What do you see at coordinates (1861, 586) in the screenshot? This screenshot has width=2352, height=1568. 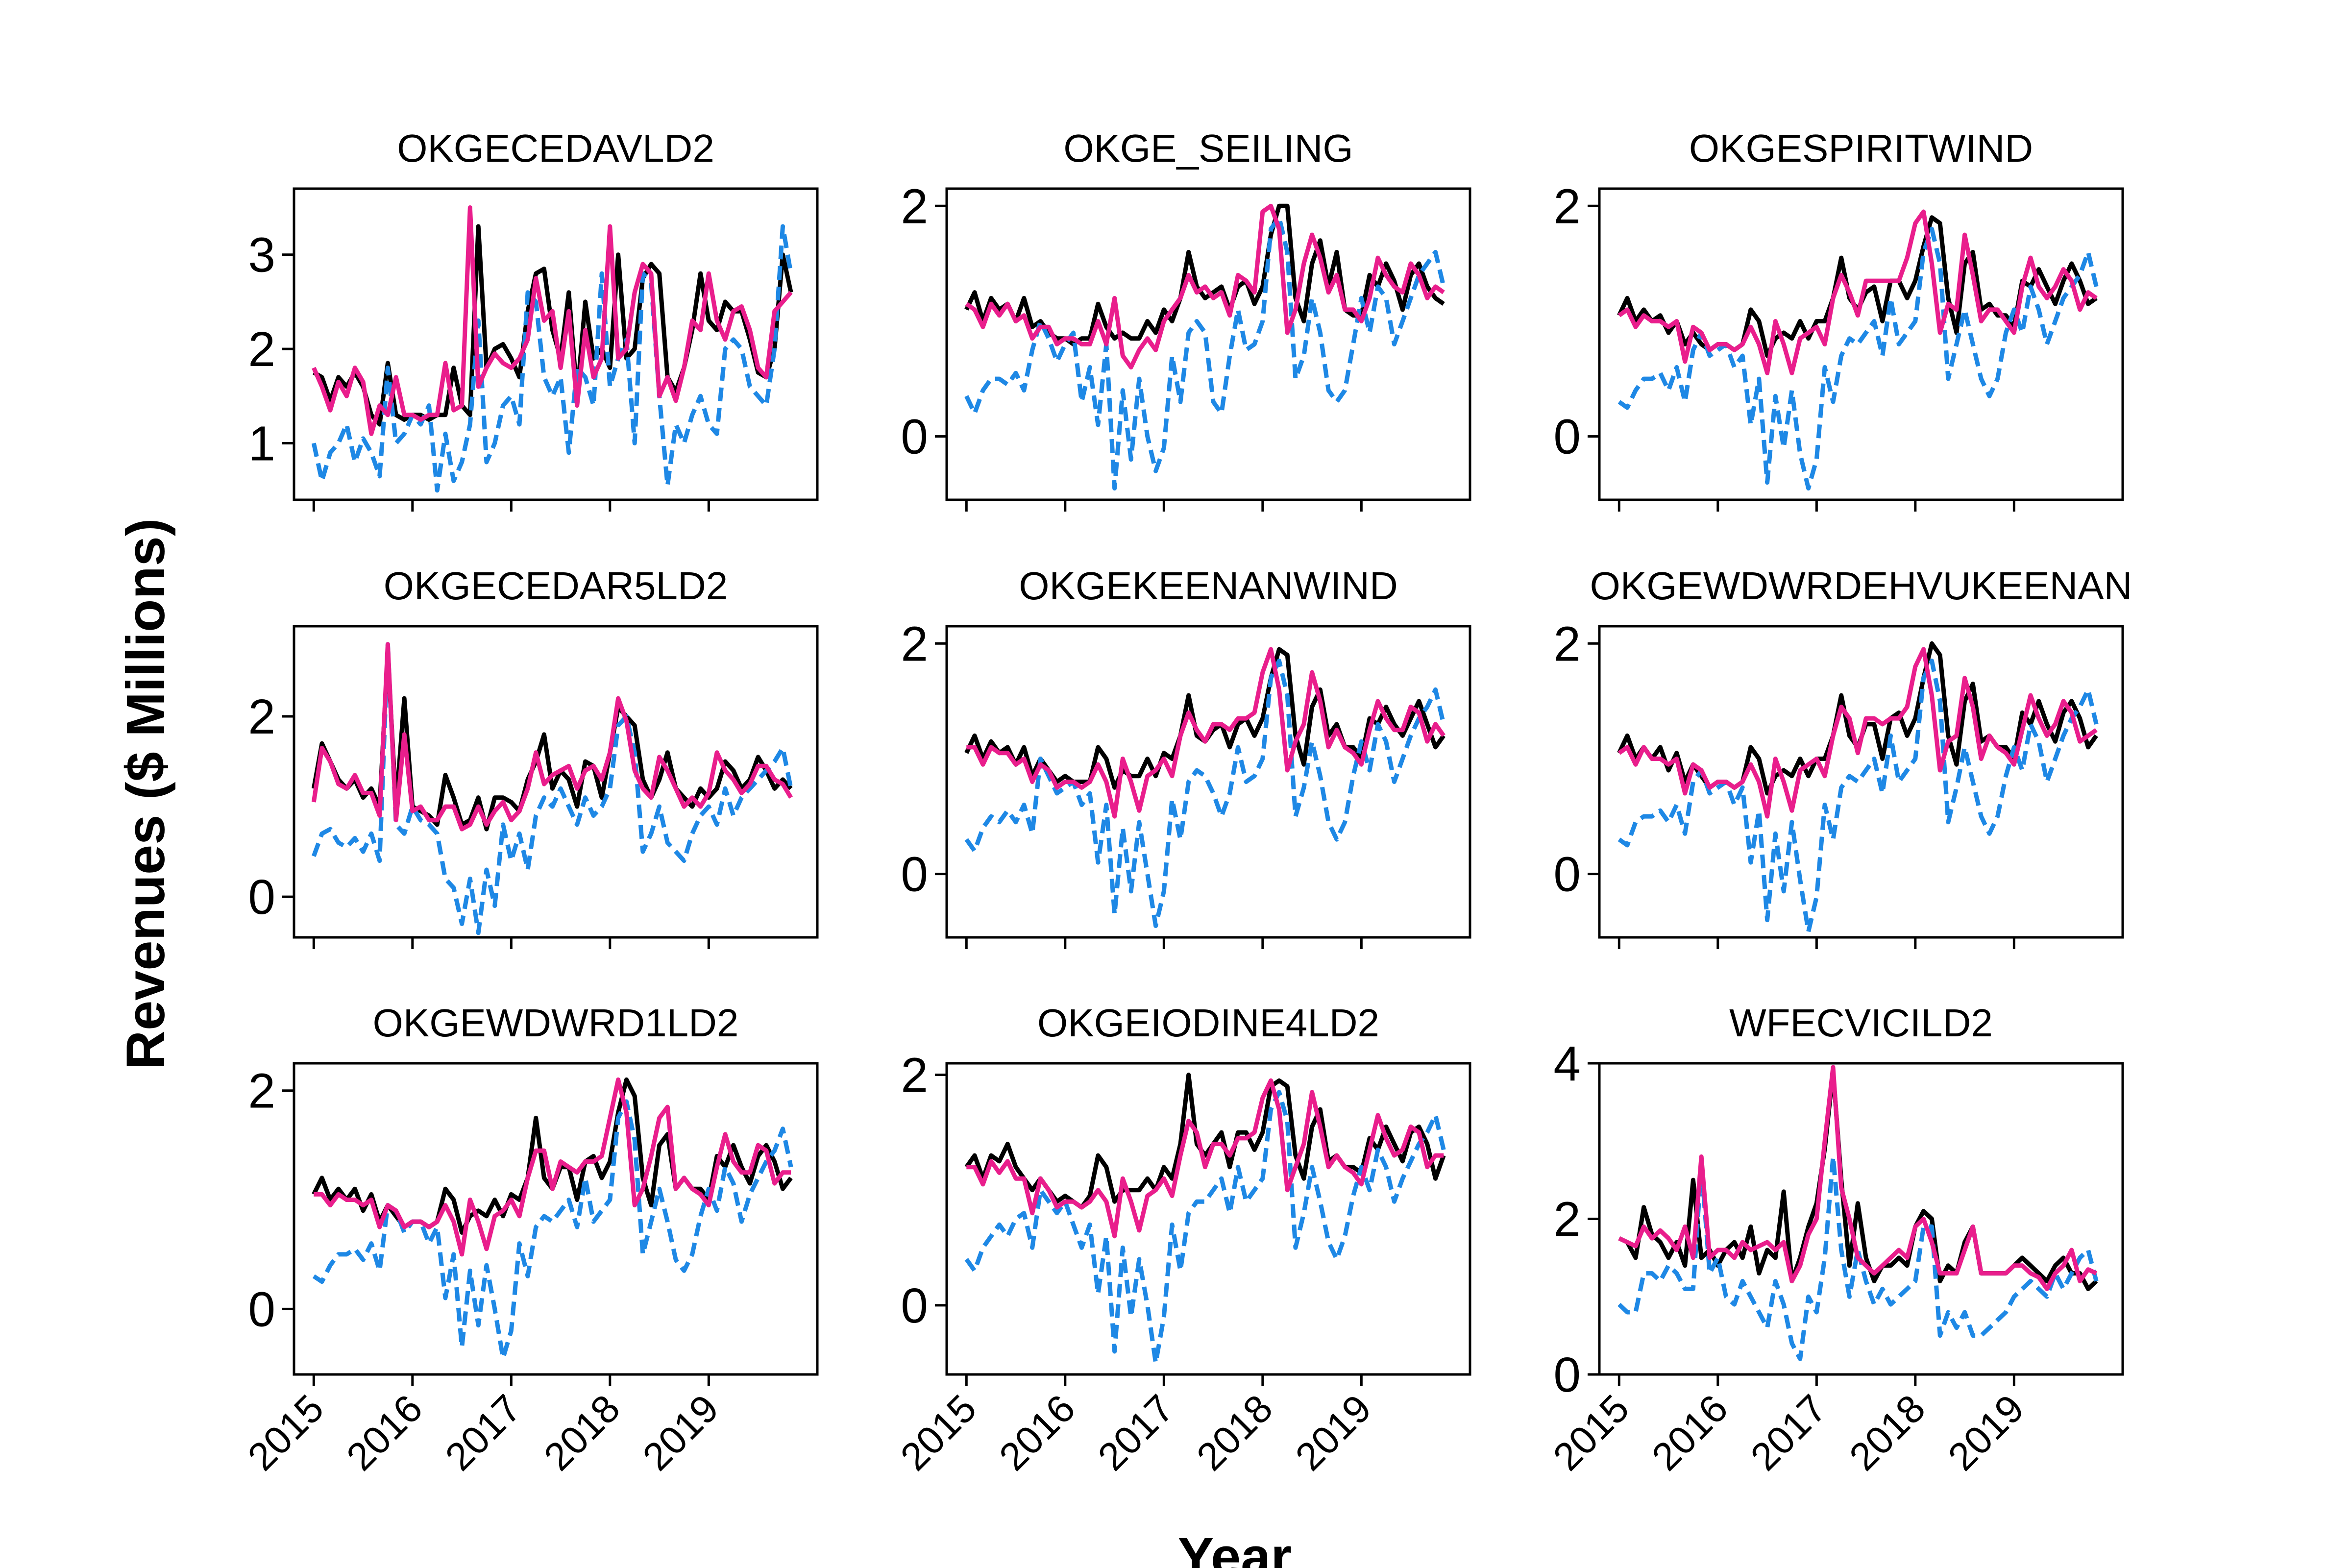 I see `subplot-title: OKGEWDWRDEHVUKEENAN` at bounding box center [1861, 586].